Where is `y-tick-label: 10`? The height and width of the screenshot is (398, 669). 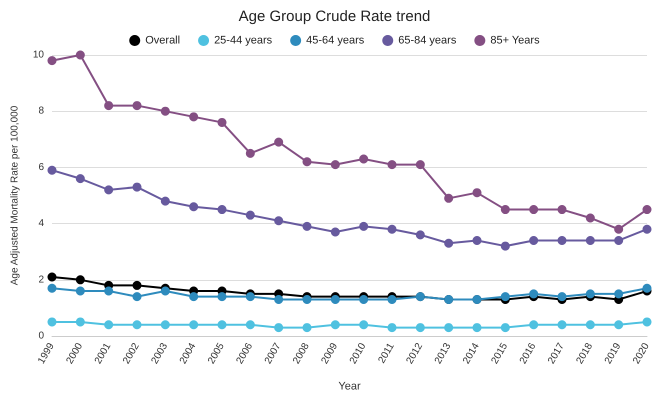
y-tick-label: 10 is located at coordinates (38, 55).